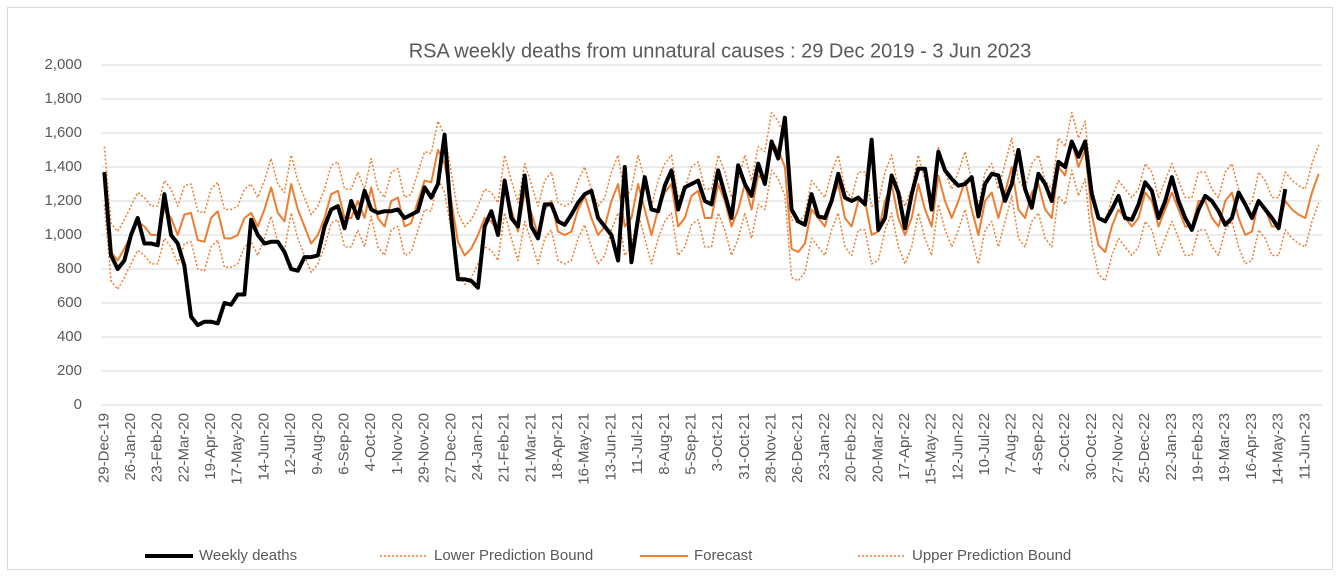  I want to click on x-tick-label: 2-Oct-22, so click(1064, 442).